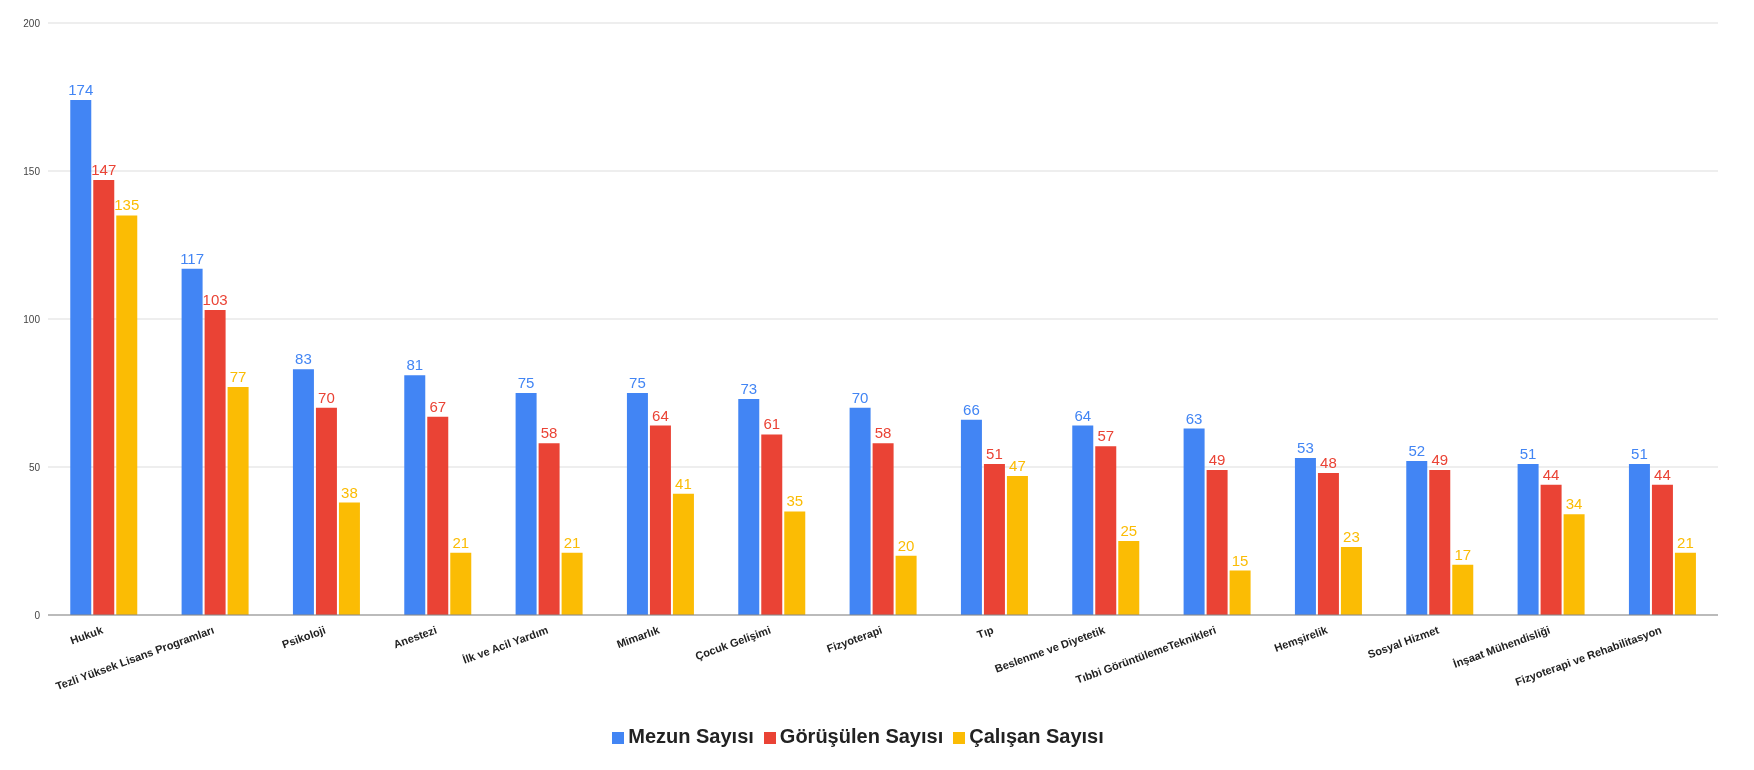 The width and height of the screenshot is (1754, 770). Describe the element at coordinates (749, 388) in the screenshot. I see `data-label: 73` at that location.